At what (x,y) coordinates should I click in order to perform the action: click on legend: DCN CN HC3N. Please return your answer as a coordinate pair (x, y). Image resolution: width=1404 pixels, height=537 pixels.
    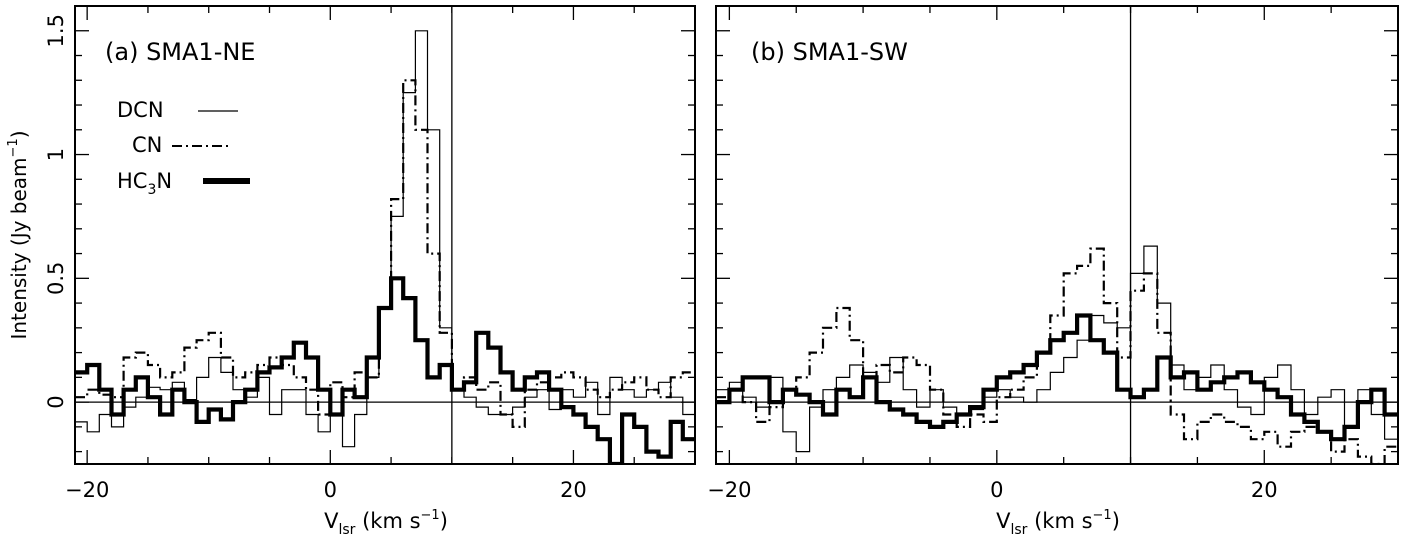
    Looking at the image, I should click on (183, 148).